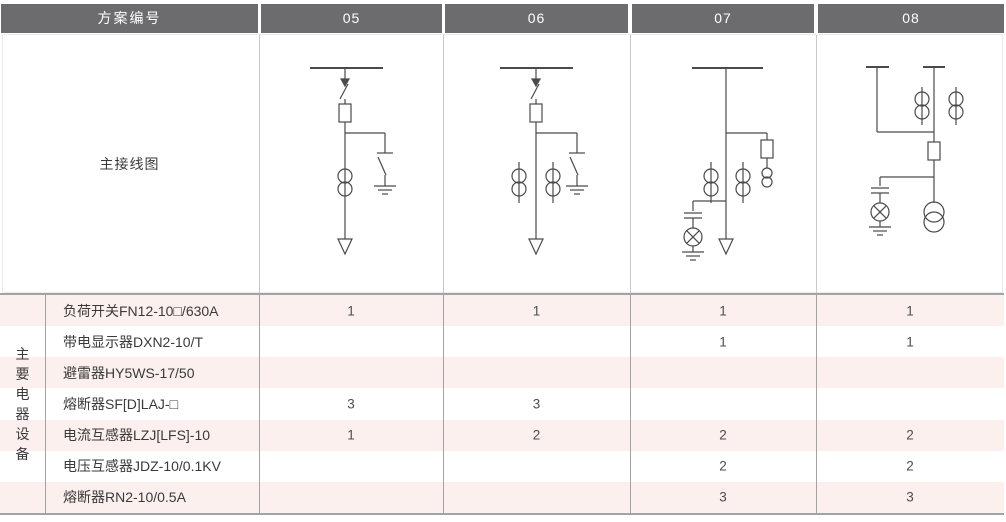 This screenshot has width=1006, height=522. Describe the element at coordinates (502, 466) in the screenshot. I see `table-row: 电压互感器JDZ-10/0.1KV 2 2` at that location.